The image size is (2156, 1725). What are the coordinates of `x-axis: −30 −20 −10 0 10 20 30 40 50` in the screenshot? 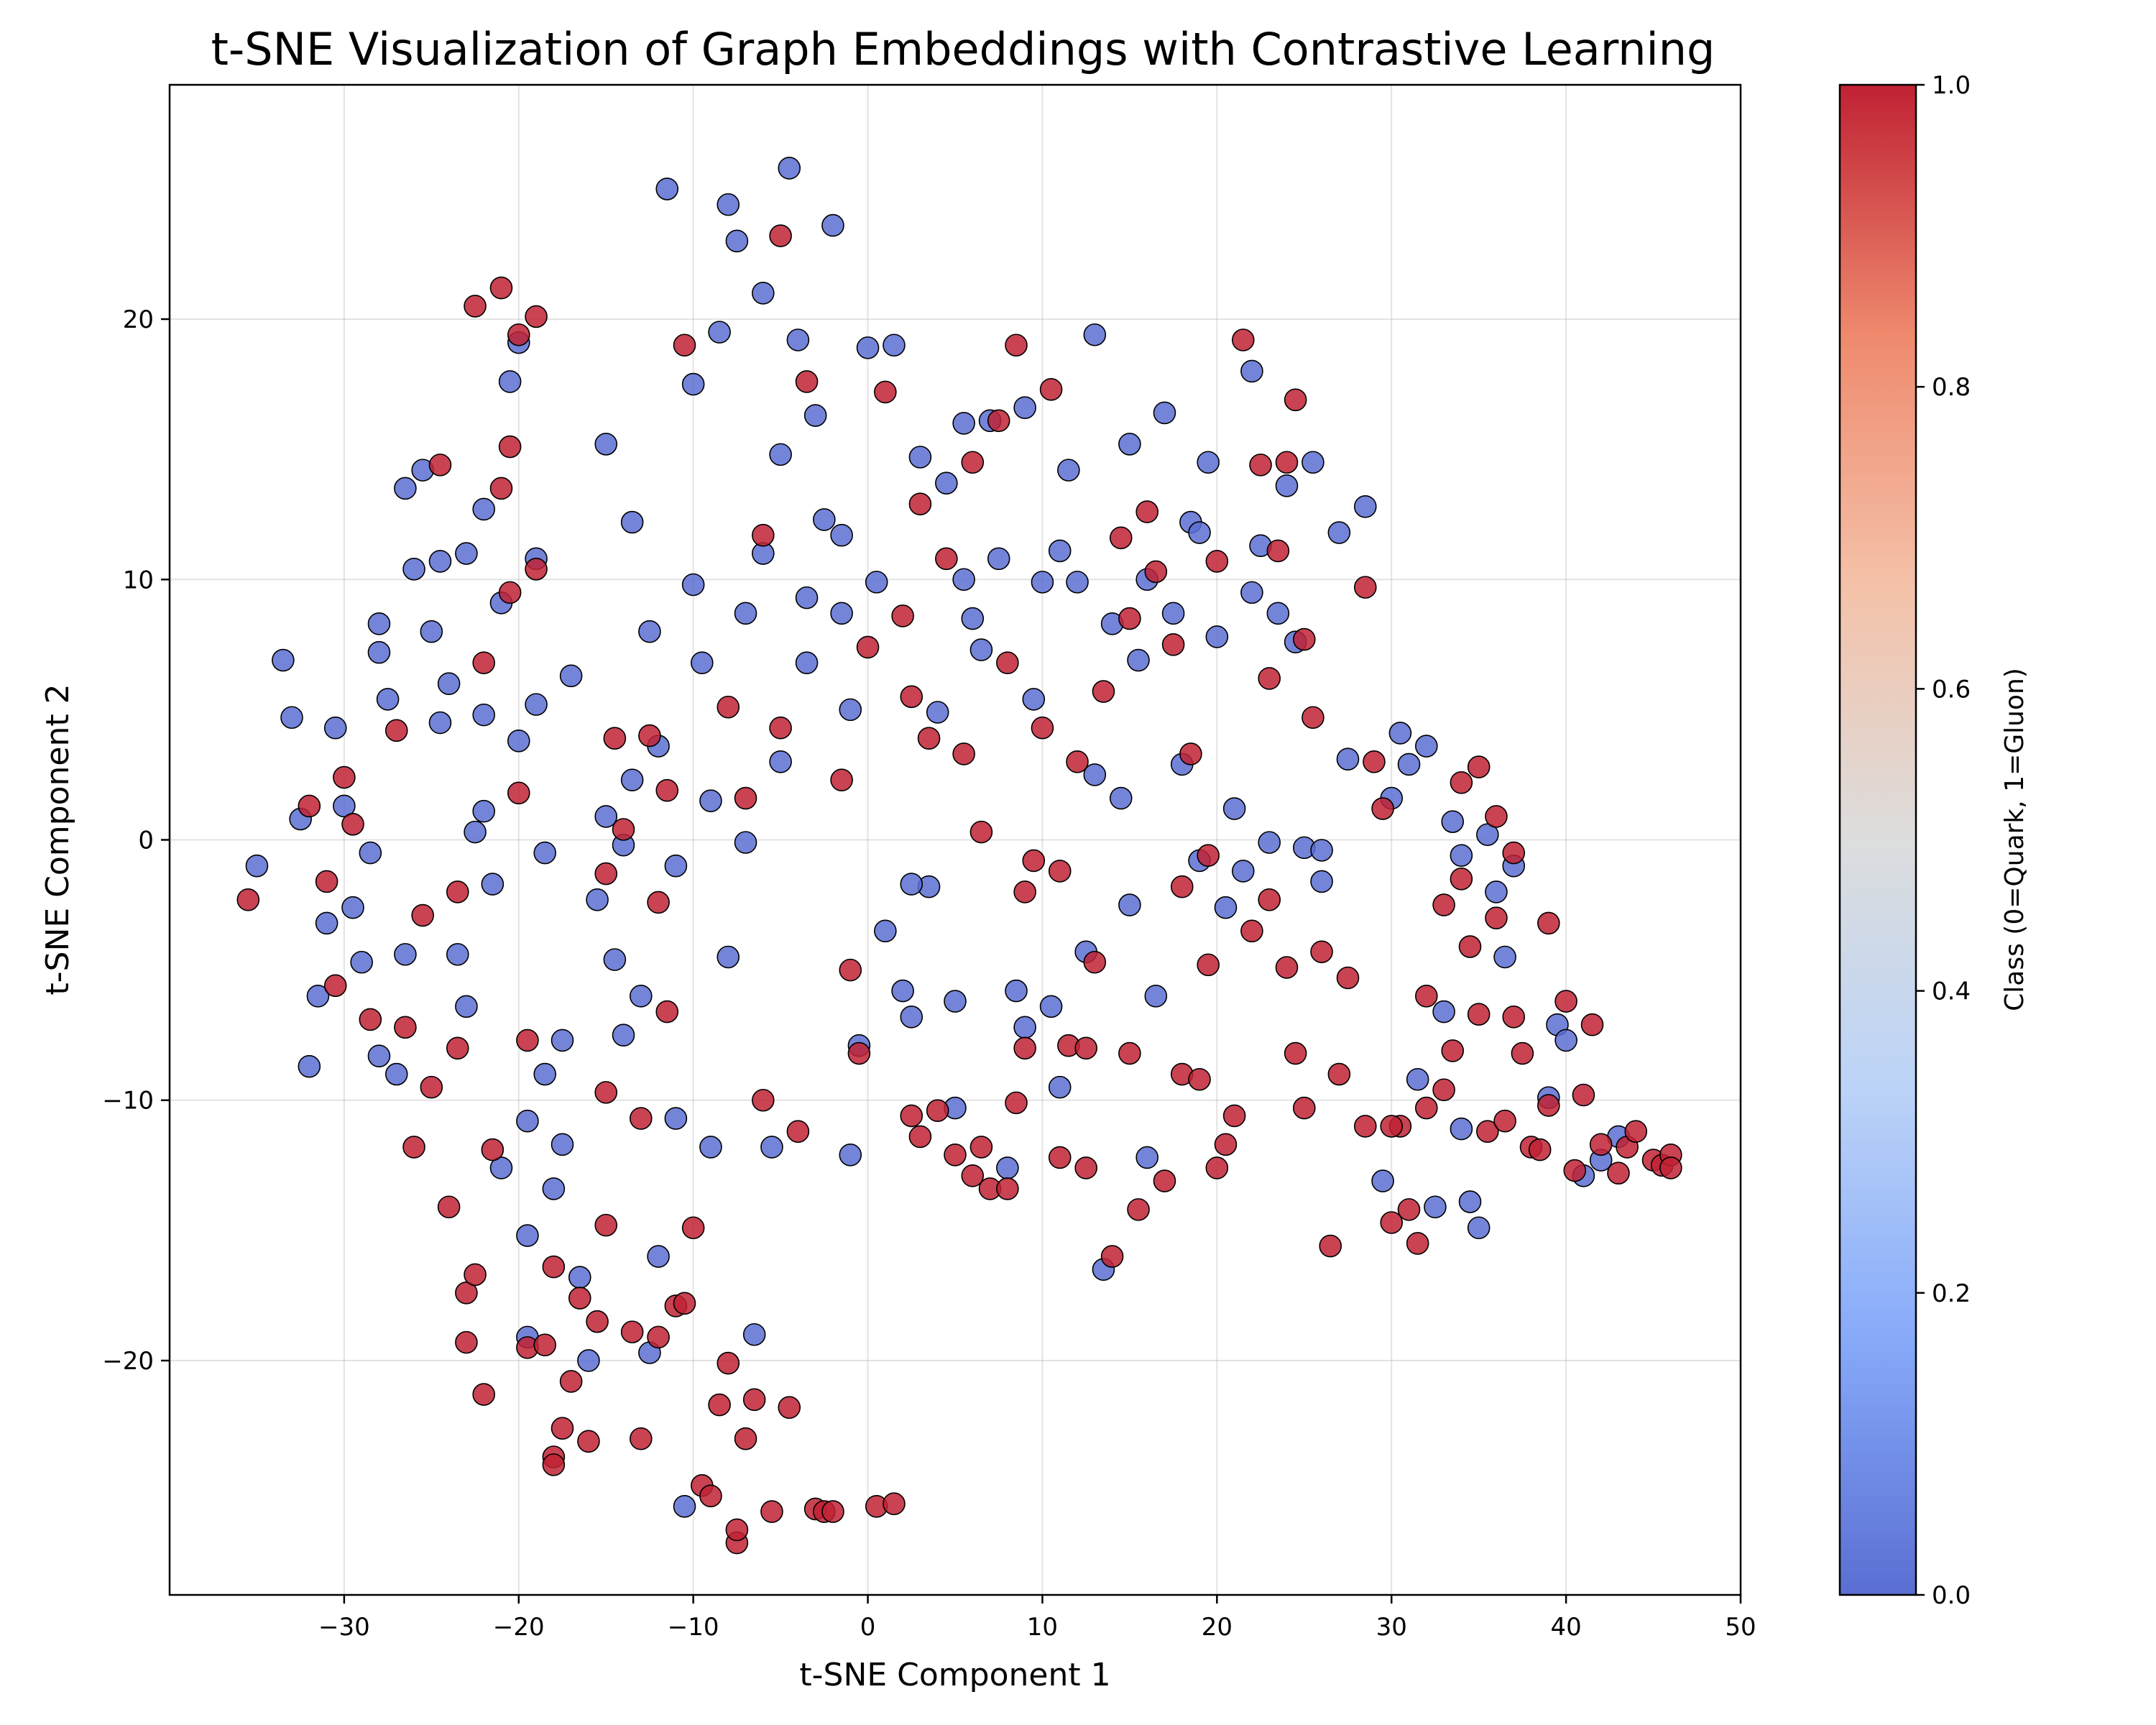 It's located at (1037, 1618).